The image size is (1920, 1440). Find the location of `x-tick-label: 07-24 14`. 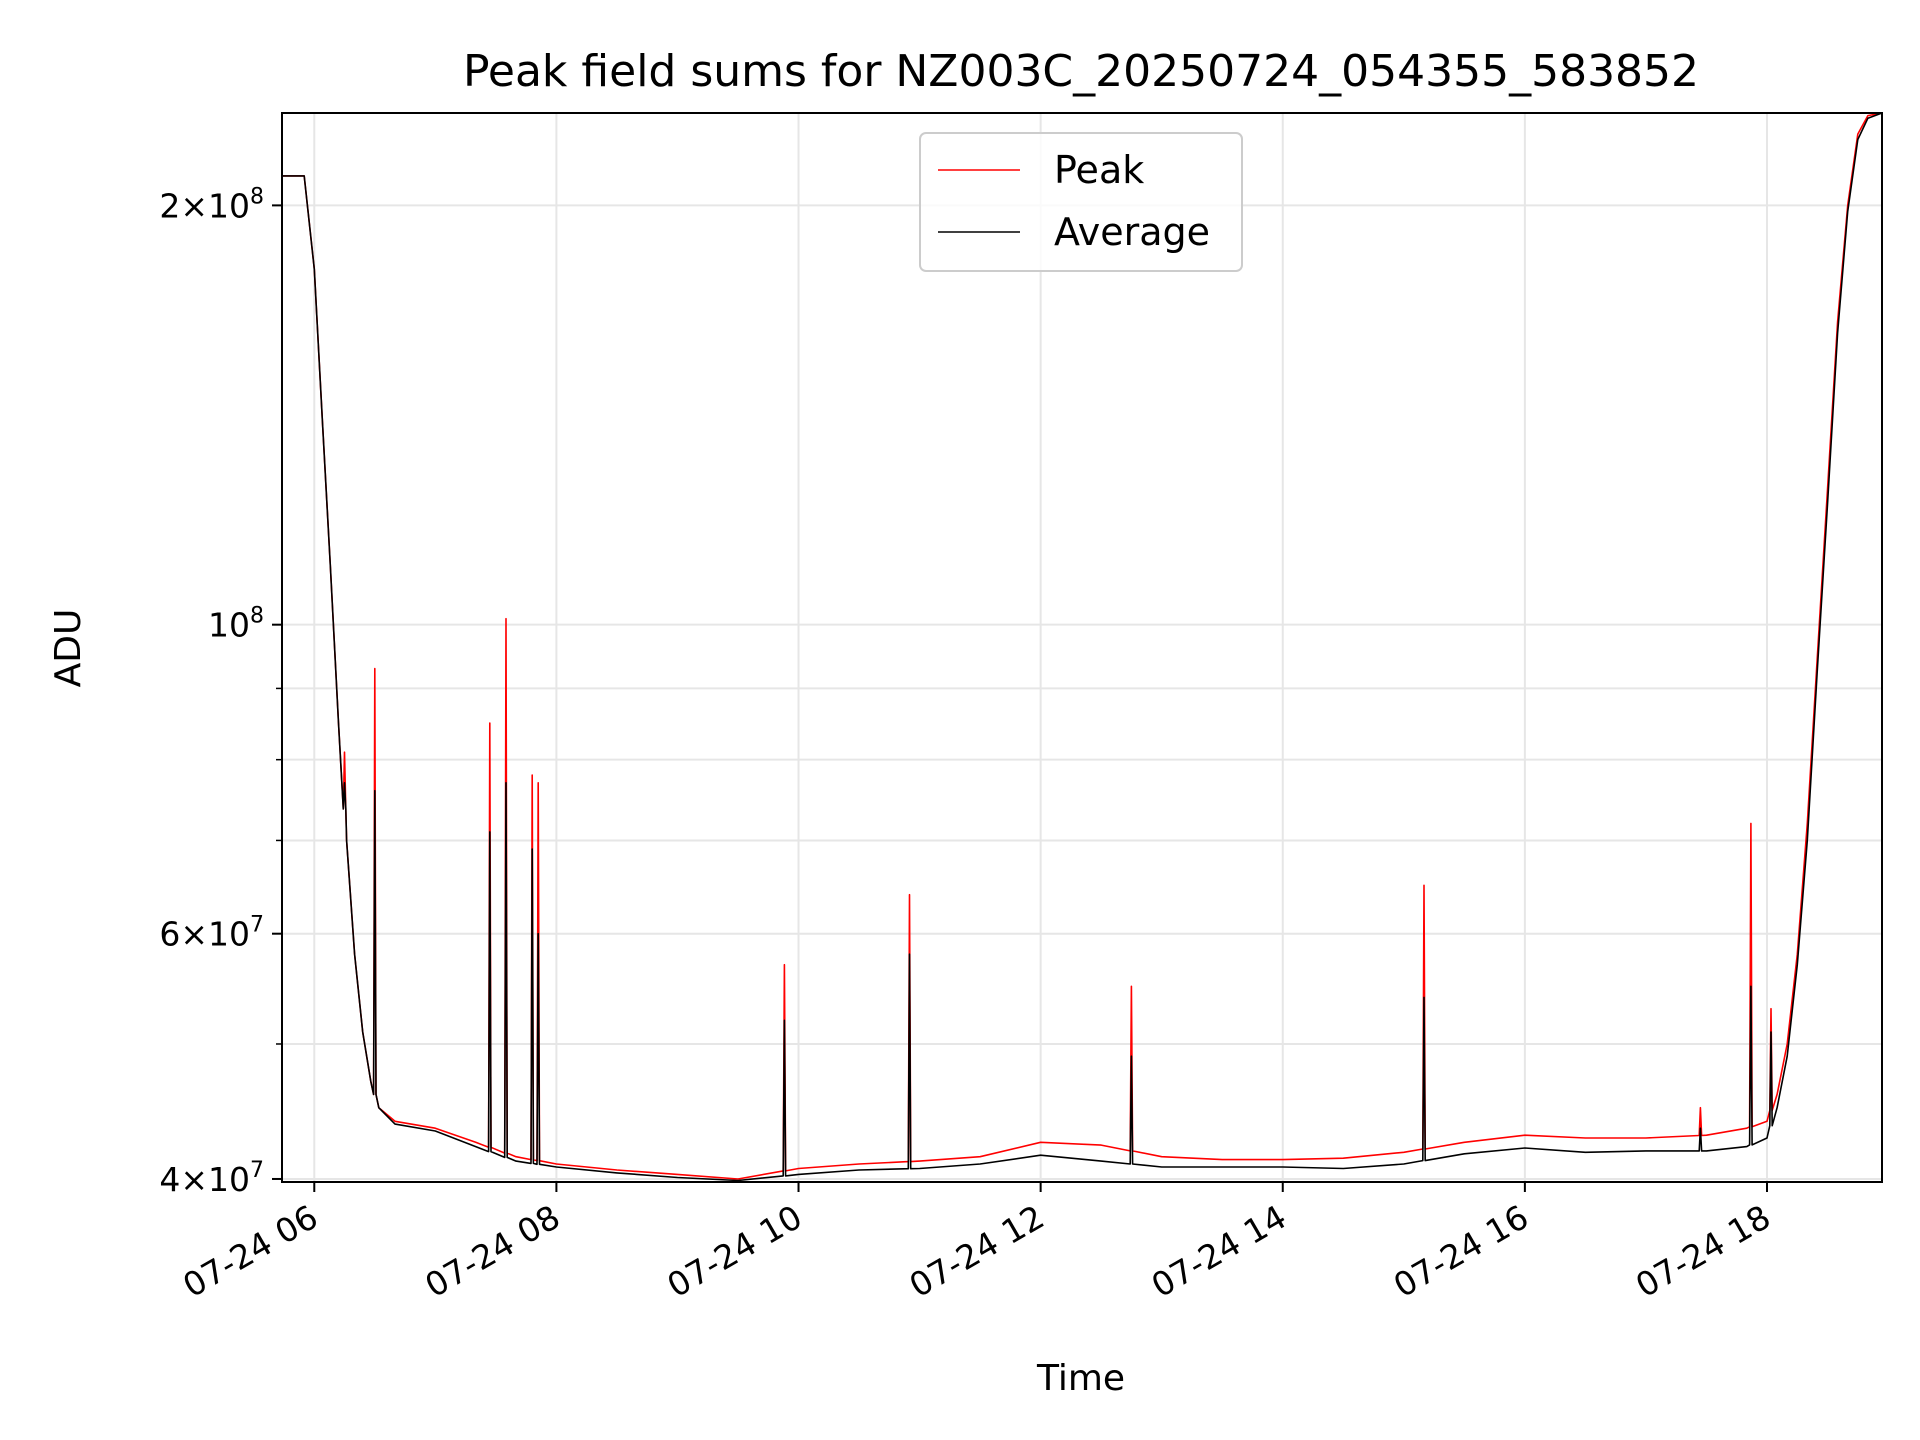

x-tick-label: 07-24 14 is located at coordinates (1219, 1251).